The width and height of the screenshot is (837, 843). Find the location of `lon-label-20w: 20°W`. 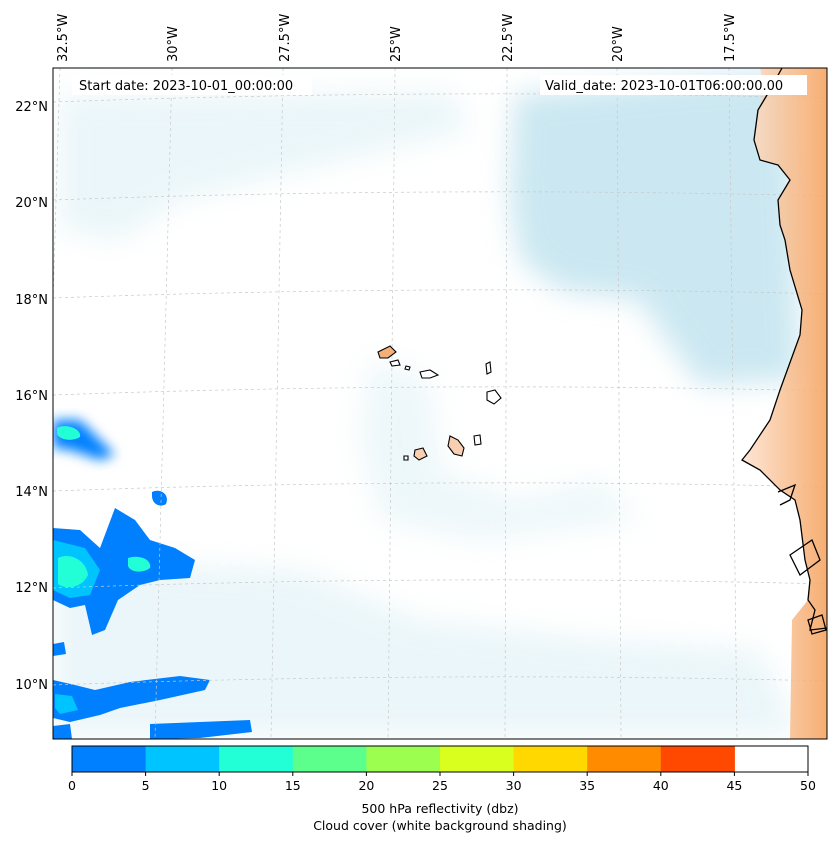

lon-label-20w: 20°W is located at coordinates (618, 44).